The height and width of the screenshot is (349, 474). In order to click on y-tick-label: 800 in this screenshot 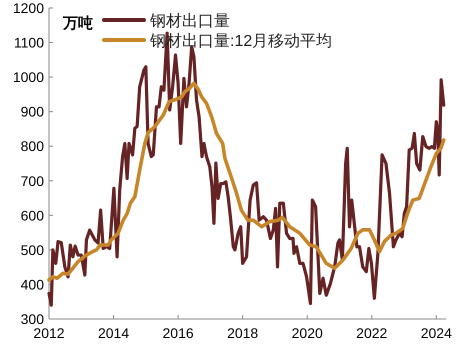, I will do `click(32, 146)`.